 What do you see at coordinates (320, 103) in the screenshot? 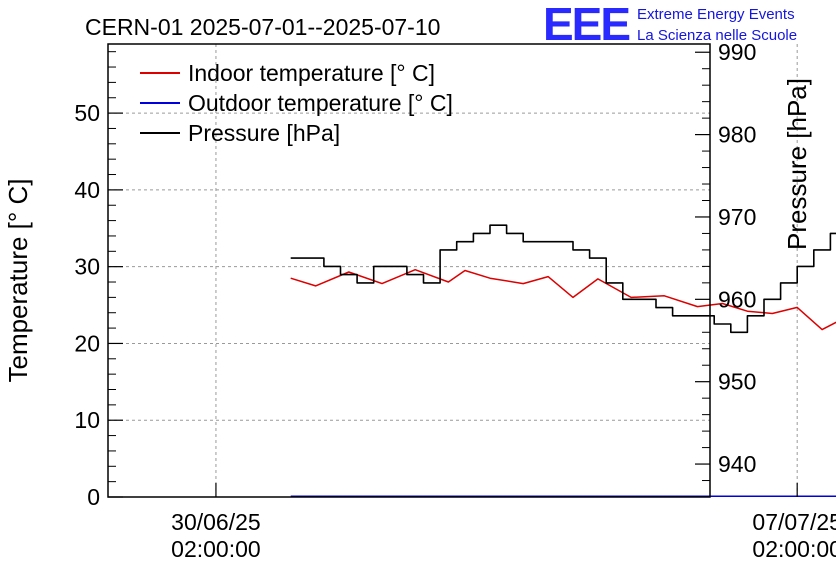
I see `legend-label: Outdoor temperature [° C]` at bounding box center [320, 103].